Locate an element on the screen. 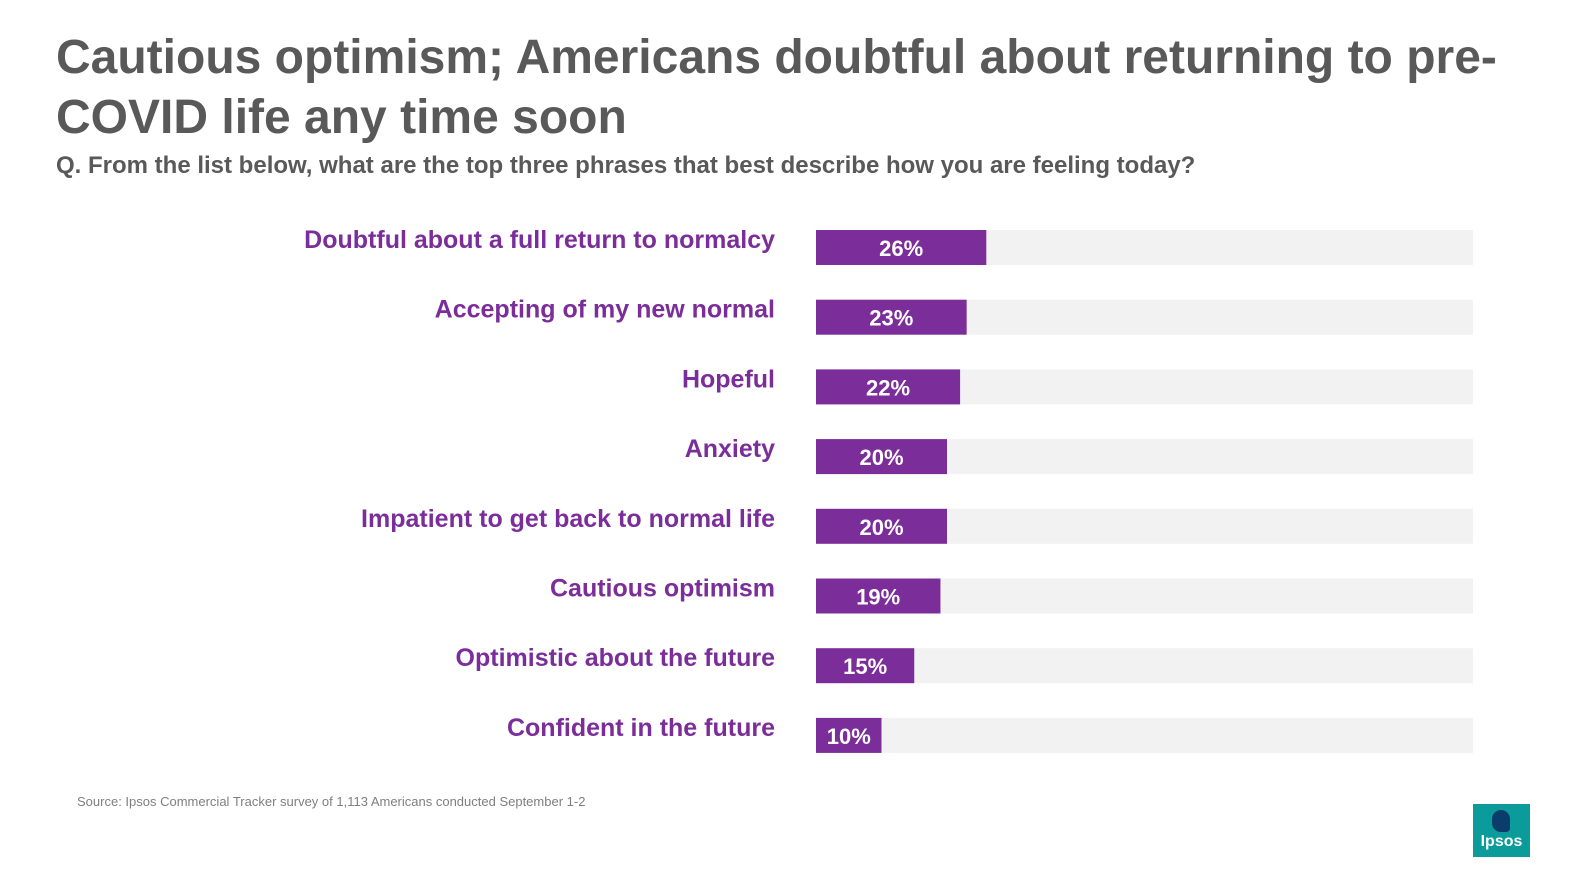 This screenshot has width=1596, height=889. data-label: 26% is located at coordinates (901, 248).